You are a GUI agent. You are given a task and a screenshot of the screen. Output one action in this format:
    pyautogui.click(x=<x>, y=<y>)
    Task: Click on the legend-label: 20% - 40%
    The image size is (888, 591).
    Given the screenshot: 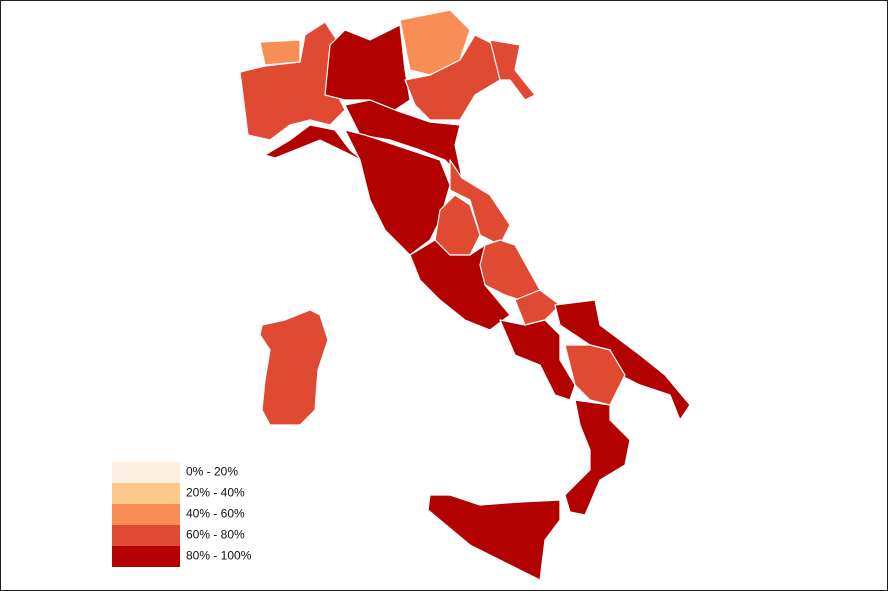 What is the action you would take?
    pyautogui.click(x=215, y=493)
    